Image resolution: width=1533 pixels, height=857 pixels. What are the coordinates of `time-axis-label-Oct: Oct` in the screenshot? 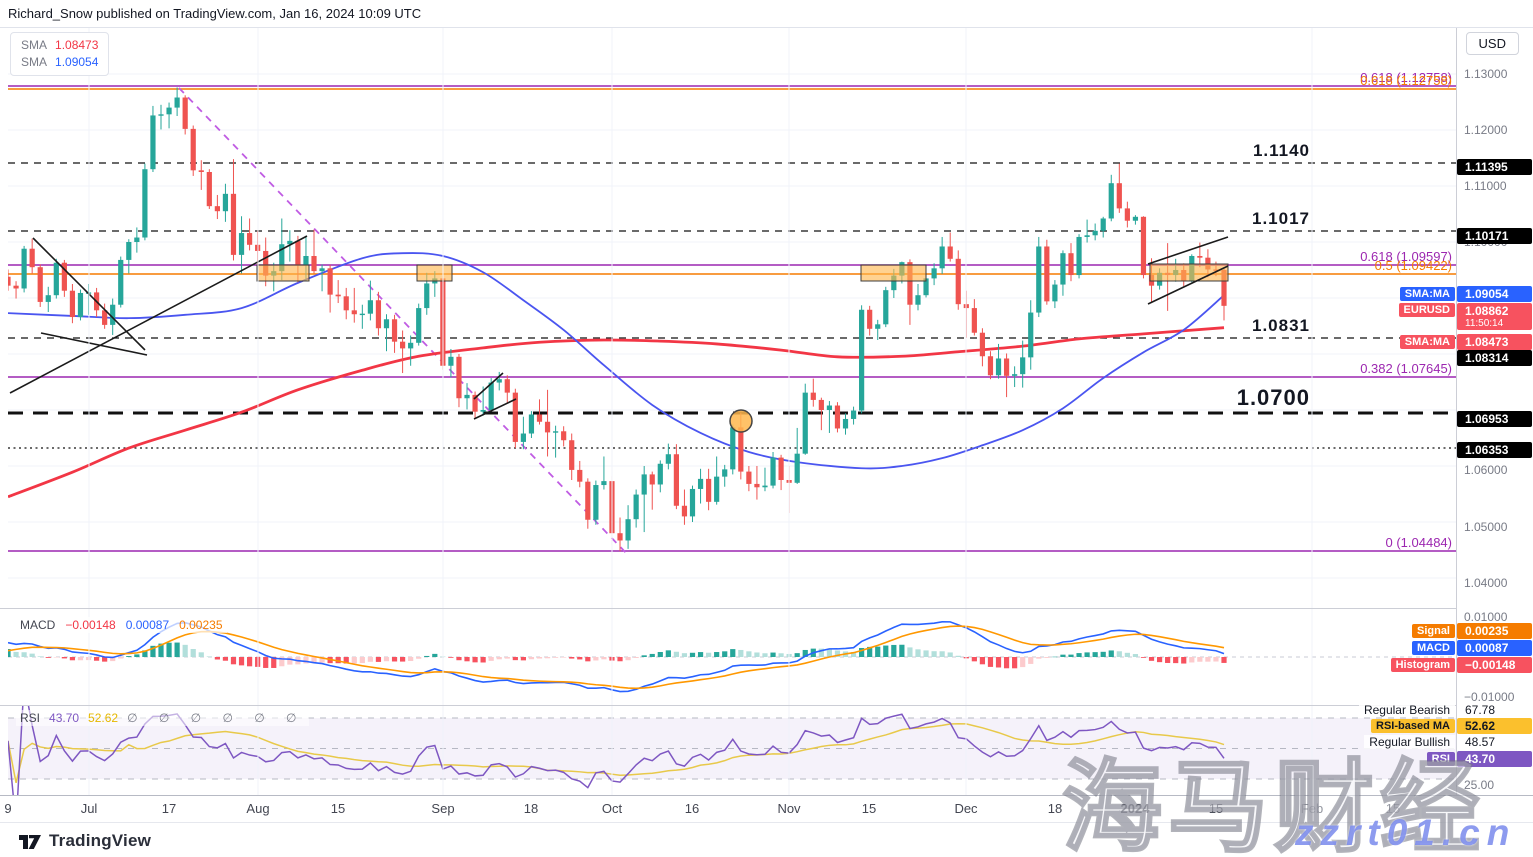 It's located at (612, 808).